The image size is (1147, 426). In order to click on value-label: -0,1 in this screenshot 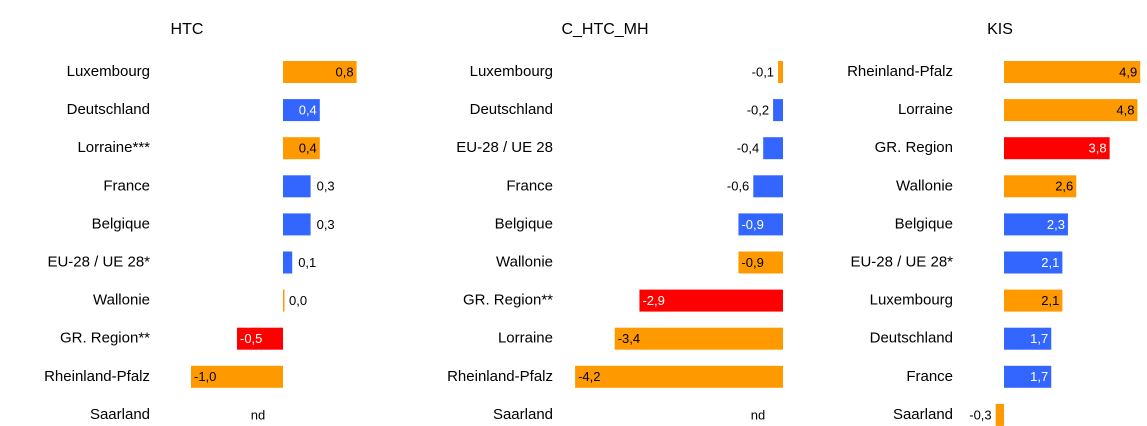, I will do `click(763, 71)`.